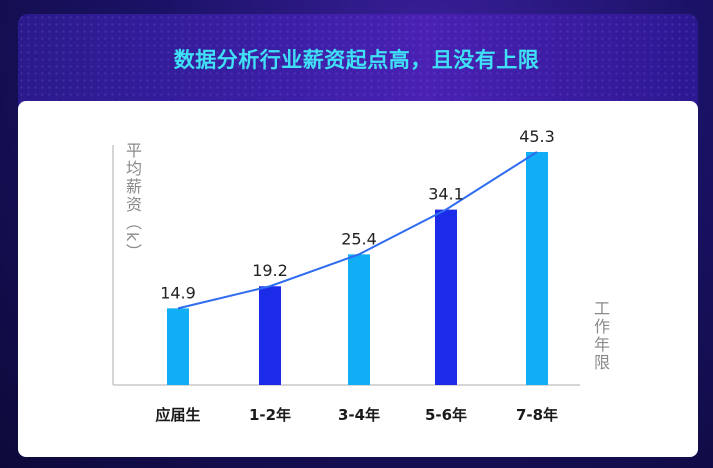  Describe the element at coordinates (177, 415) in the screenshot. I see `x-tick-label-0: 应届生` at that location.